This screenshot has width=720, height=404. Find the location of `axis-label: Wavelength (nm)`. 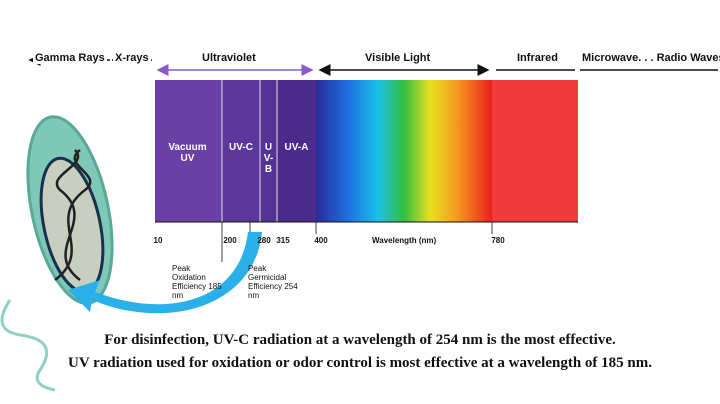

axis-label: Wavelength (nm) is located at coordinates (404, 240).